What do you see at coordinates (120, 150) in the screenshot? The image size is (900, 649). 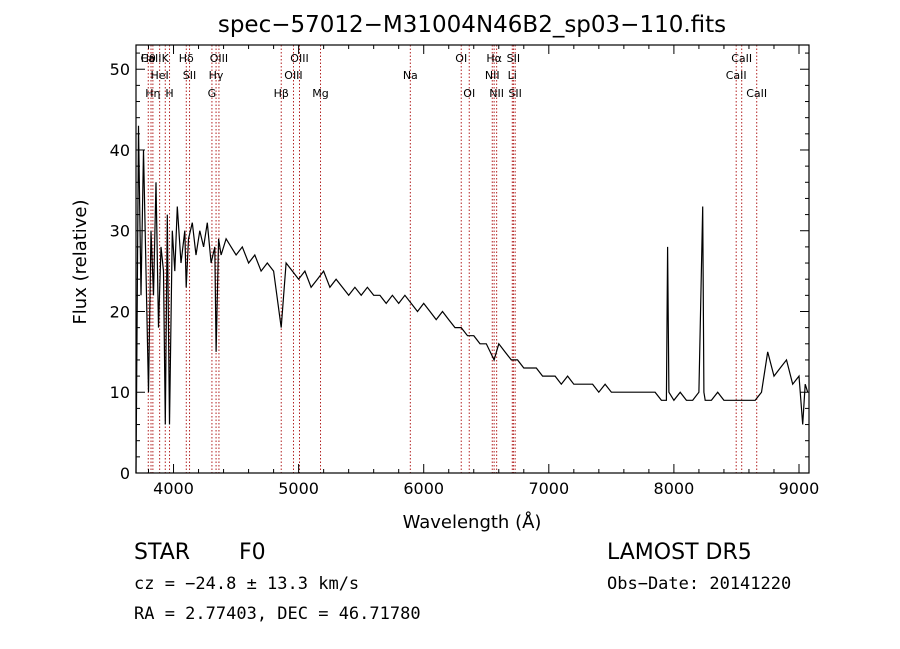 I see `y-tick-label: 40` at bounding box center [120, 150].